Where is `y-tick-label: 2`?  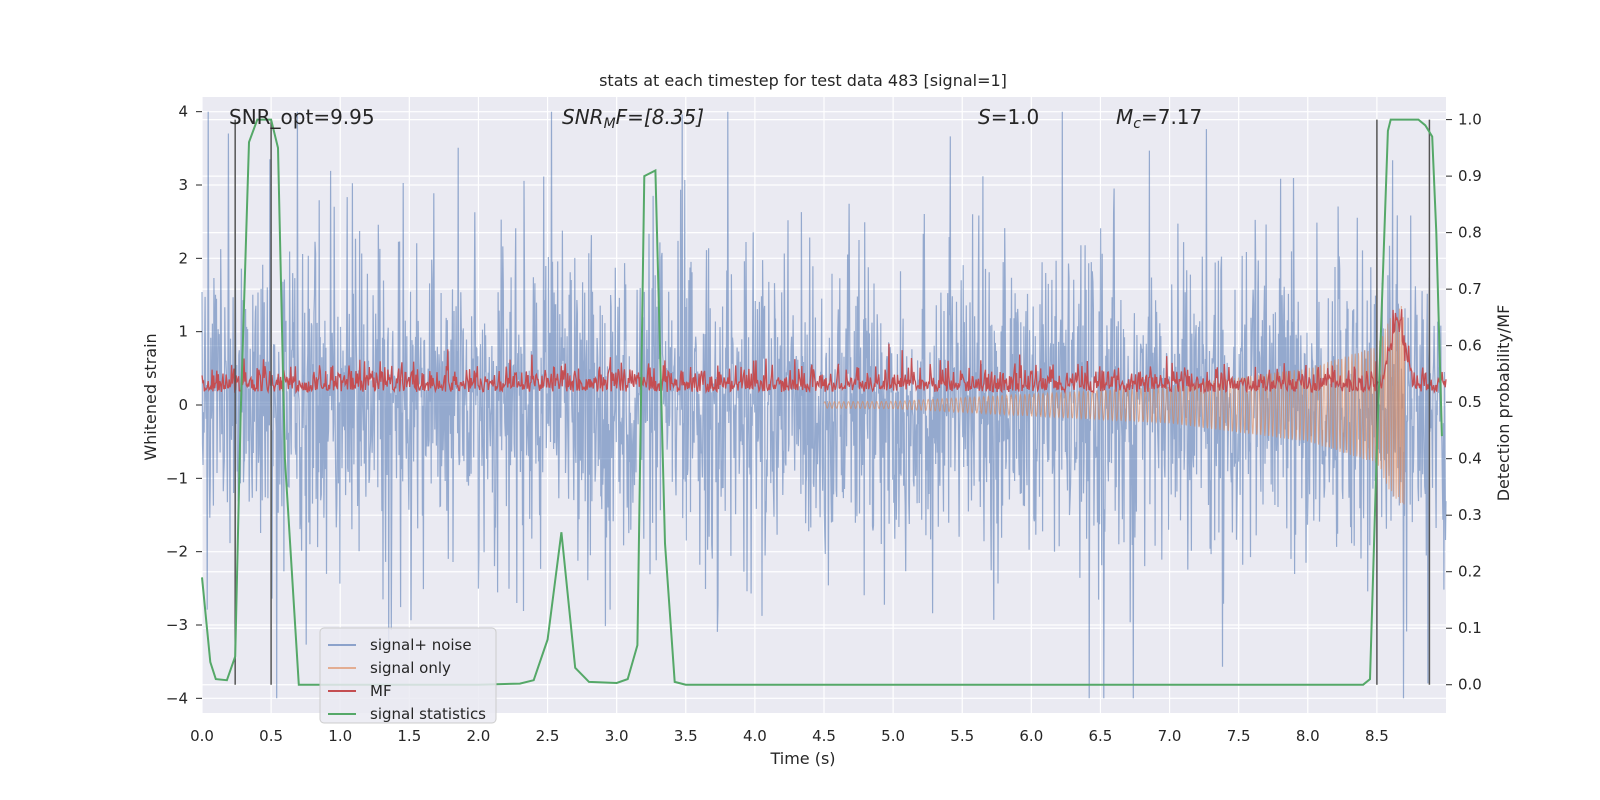
y-tick-label: 2 is located at coordinates (183, 258).